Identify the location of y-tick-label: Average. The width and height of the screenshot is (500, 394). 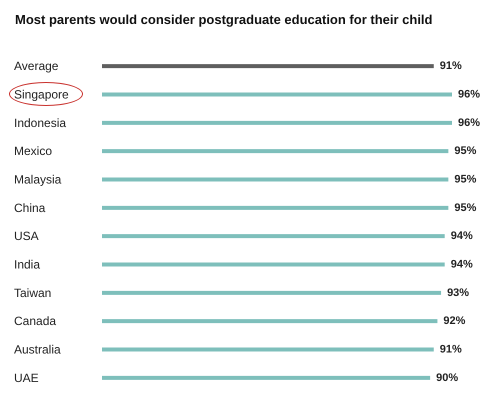
(36, 66).